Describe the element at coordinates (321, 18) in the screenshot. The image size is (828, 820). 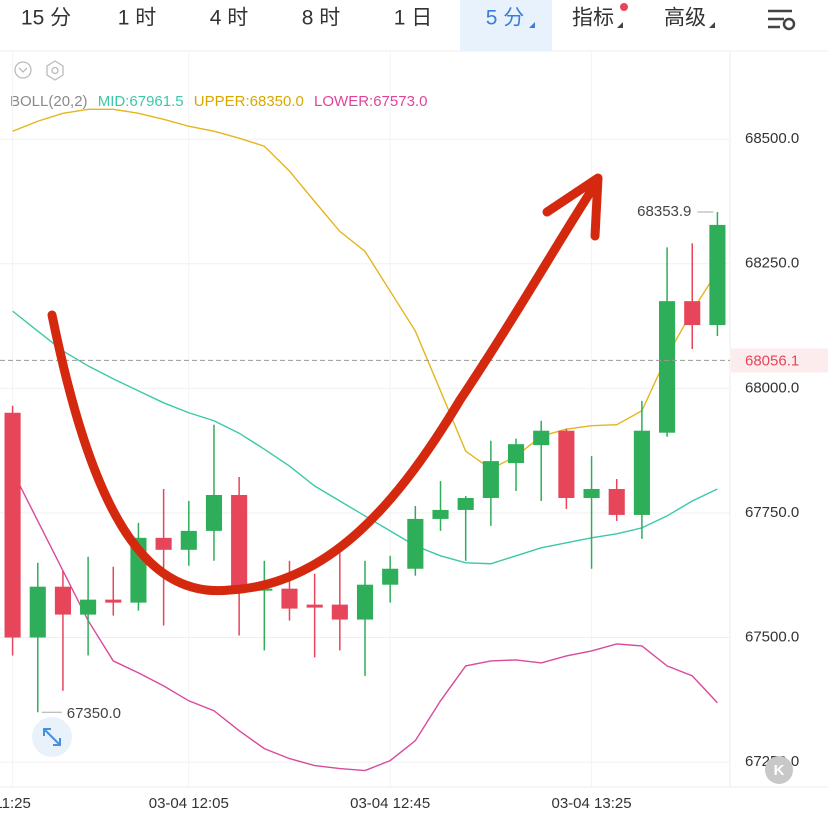
I see `tab: 8 时` at that location.